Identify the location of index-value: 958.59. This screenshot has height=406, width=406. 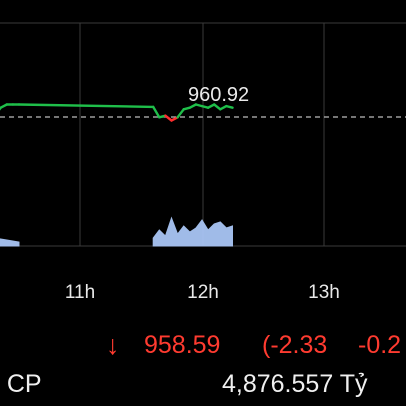
(182, 345).